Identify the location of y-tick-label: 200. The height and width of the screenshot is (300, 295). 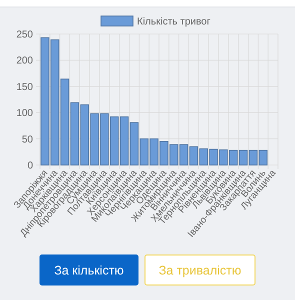
(25, 61).